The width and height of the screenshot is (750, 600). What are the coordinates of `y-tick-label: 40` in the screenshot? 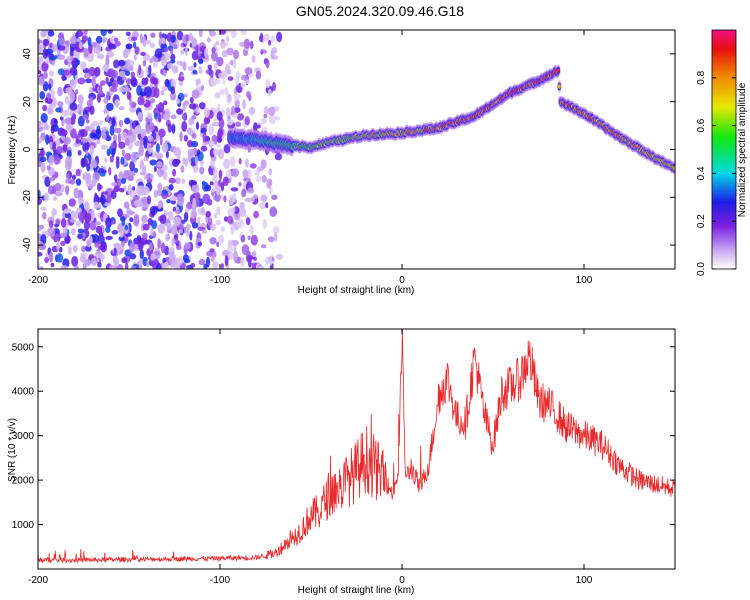 It's located at (27, 54).